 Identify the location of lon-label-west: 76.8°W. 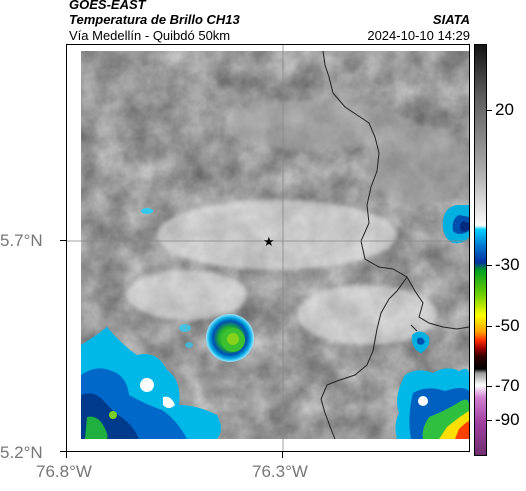
(64, 471).